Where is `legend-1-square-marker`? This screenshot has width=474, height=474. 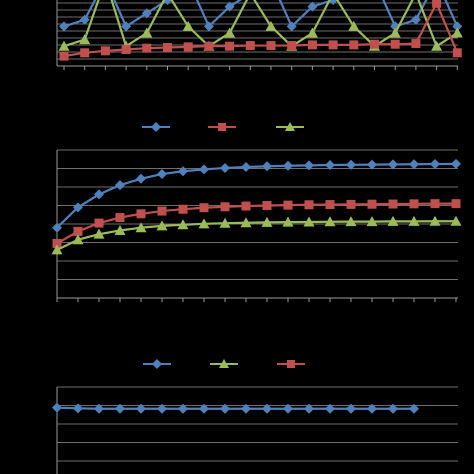 legend-1-square-marker is located at coordinates (222, 127).